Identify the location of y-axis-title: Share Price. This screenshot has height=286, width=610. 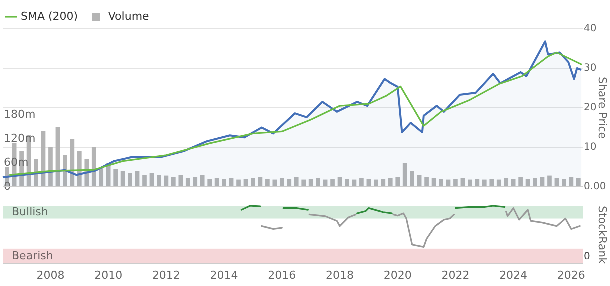
(602, 108).